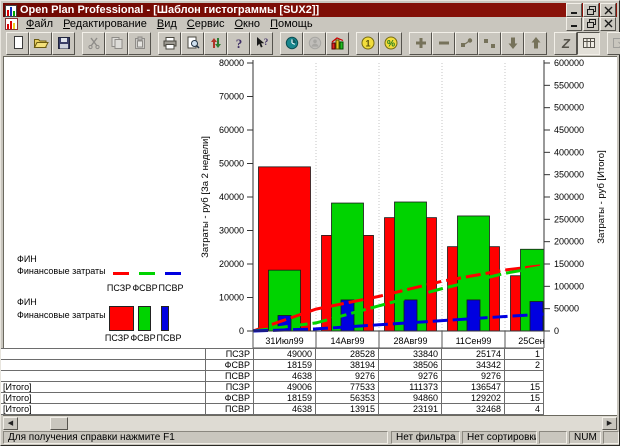 Image resolution: width=620 pixels, height=446 pixels. I want to click on left-axis-tick: 20000, so click(231, 264).